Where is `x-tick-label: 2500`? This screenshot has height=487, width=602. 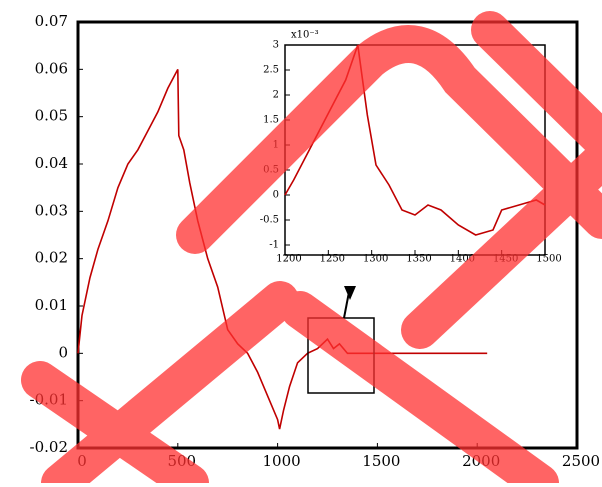 x-tick-label: 2500 is located at coordinates (581, 461).